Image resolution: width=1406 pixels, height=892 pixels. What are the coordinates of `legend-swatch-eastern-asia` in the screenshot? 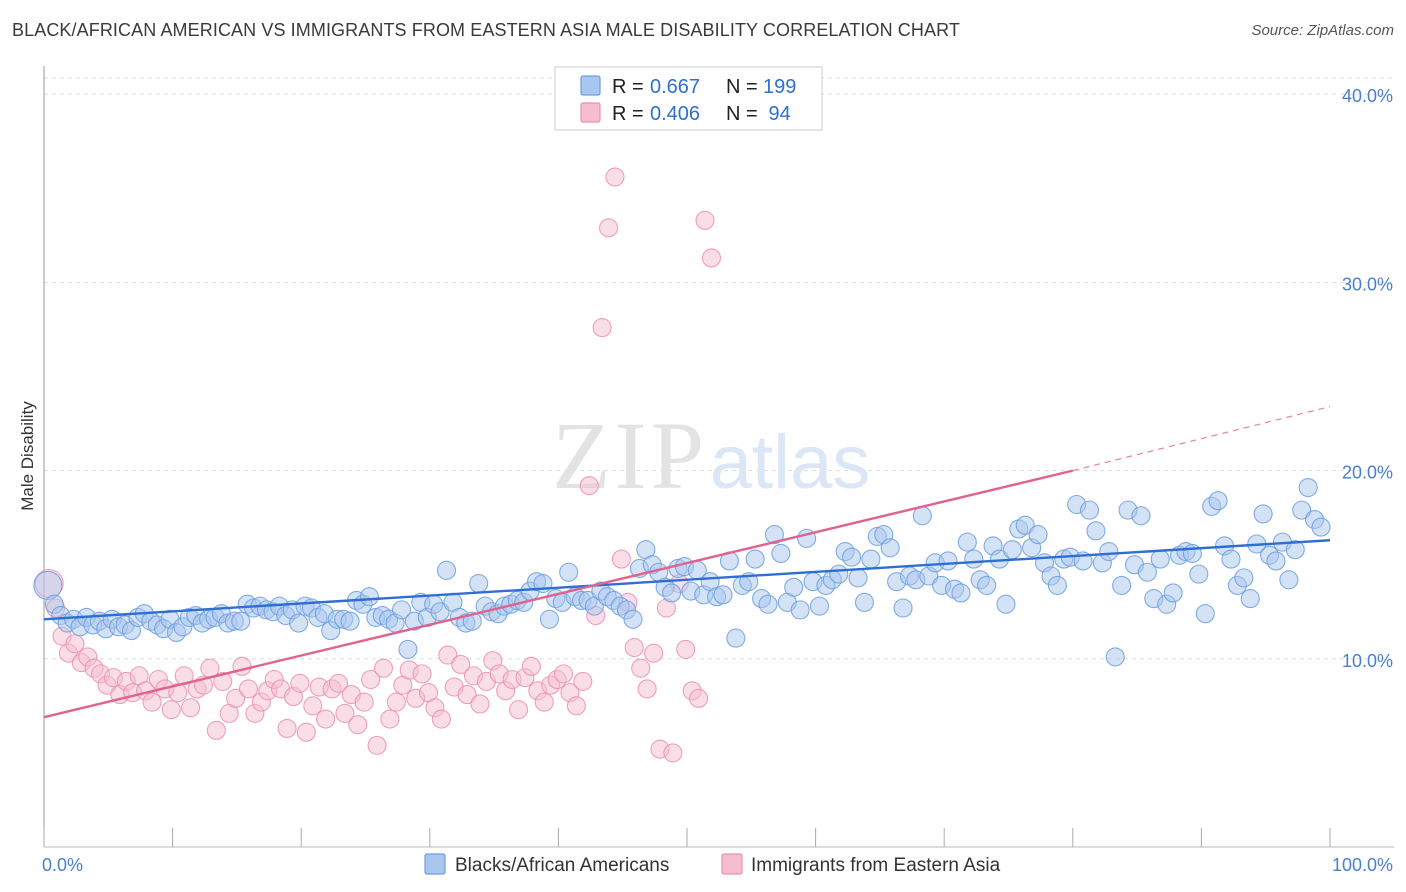 It's located at (732, 864).